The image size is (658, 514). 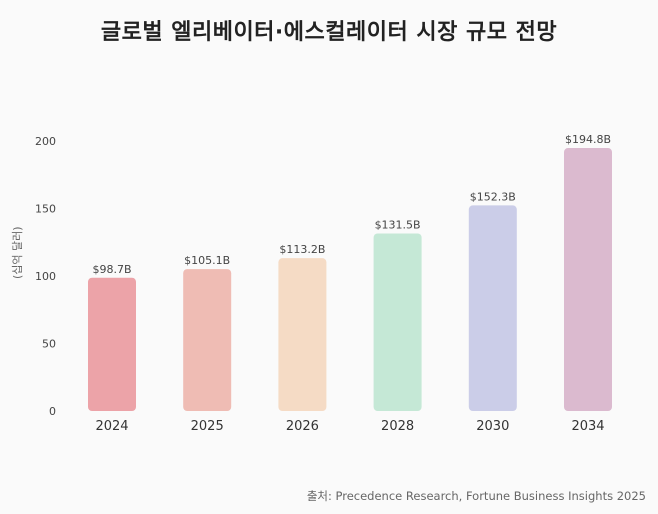 I want to click on x-tick-label-2025: 2025, so click(x=207, y=426).